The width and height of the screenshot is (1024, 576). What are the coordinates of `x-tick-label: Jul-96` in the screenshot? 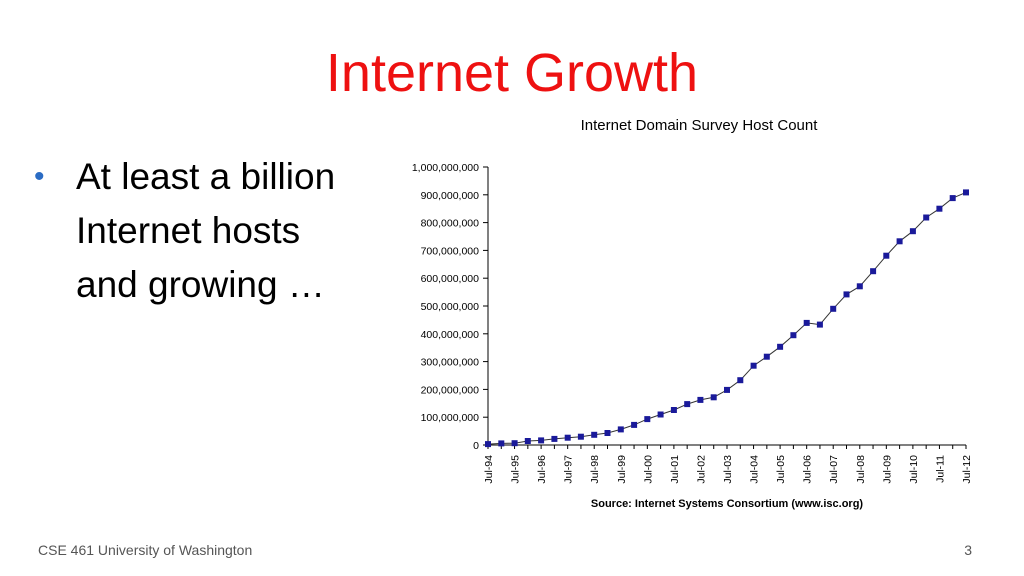 It's located at (542, 469).